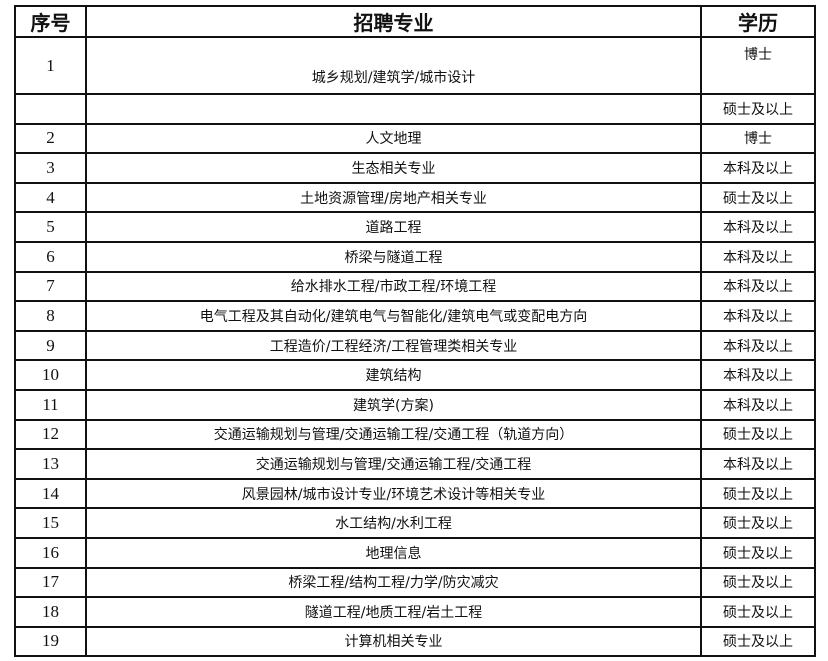 The width and height of the screenshot is (828, 661). Describe the element at coordinates (50, 138) in the screenshot. I see `row-index: 2` at that location.